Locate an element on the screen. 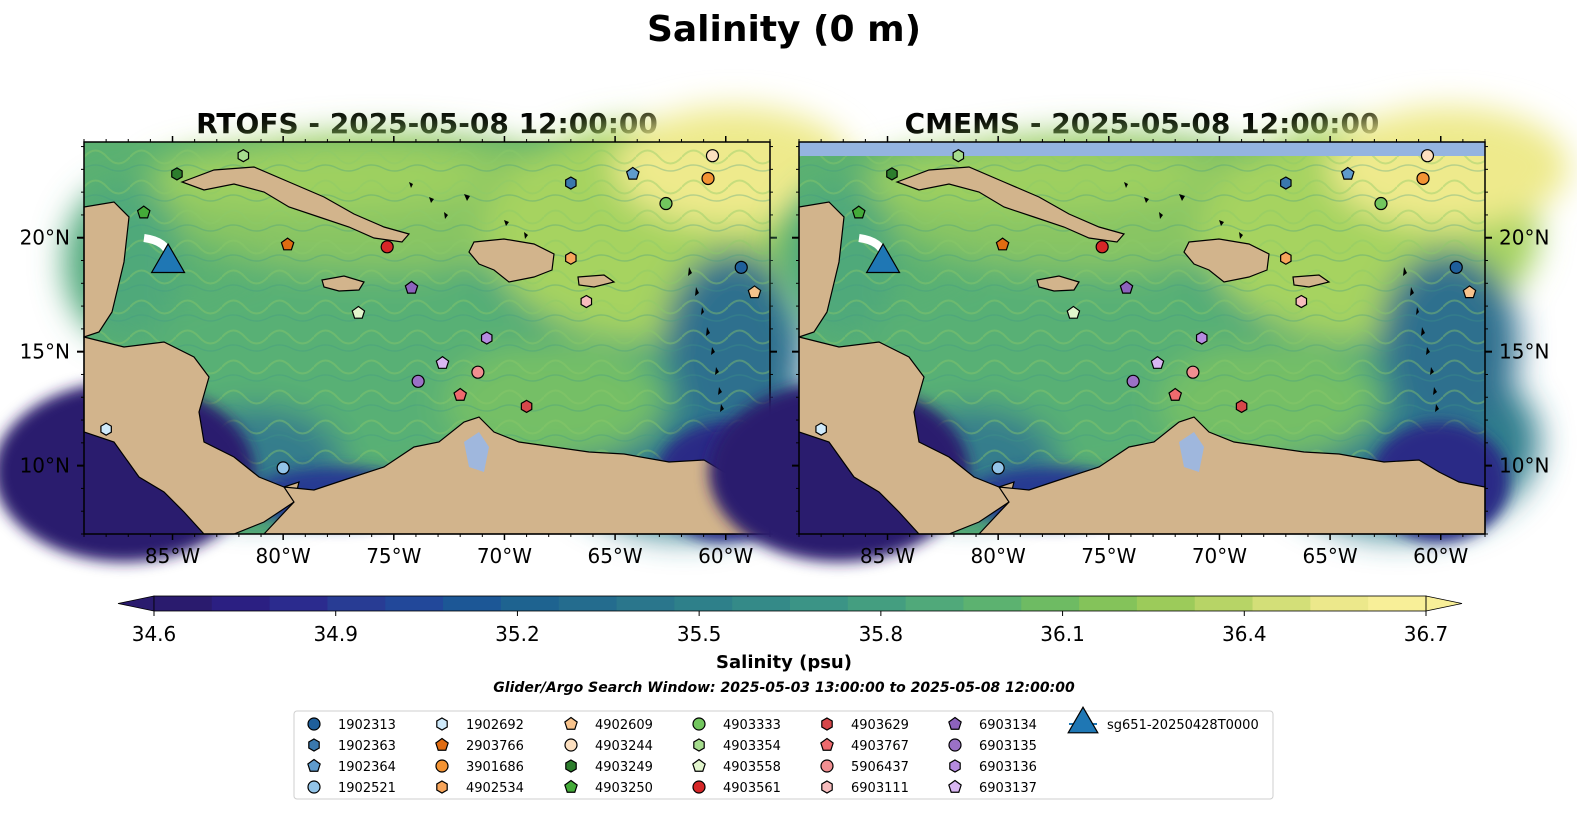 The width and height of the screenshot is (1577, 827). legend-item-4902609: 4902609 is located at coordinates (608, 724).